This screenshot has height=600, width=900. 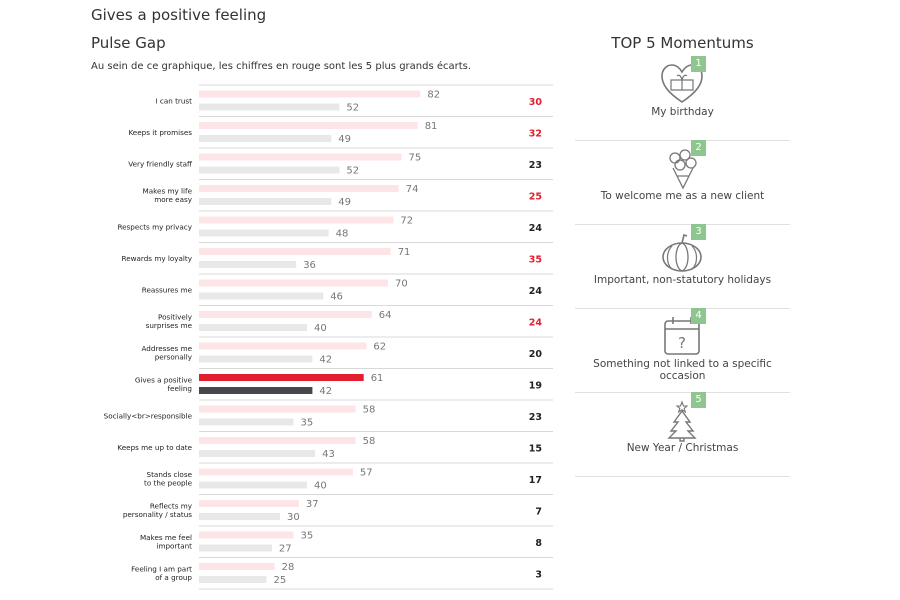 I want to click on gap-value: 20, so click(x=536, y=354).